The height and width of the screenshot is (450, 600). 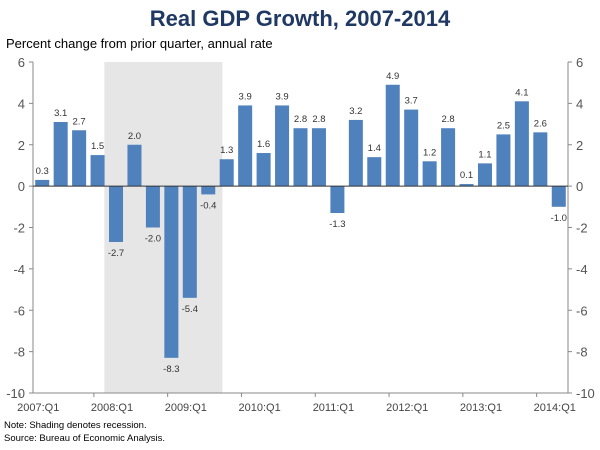 I want to click on bar-2012:Q3, so click(x=448, y=157).